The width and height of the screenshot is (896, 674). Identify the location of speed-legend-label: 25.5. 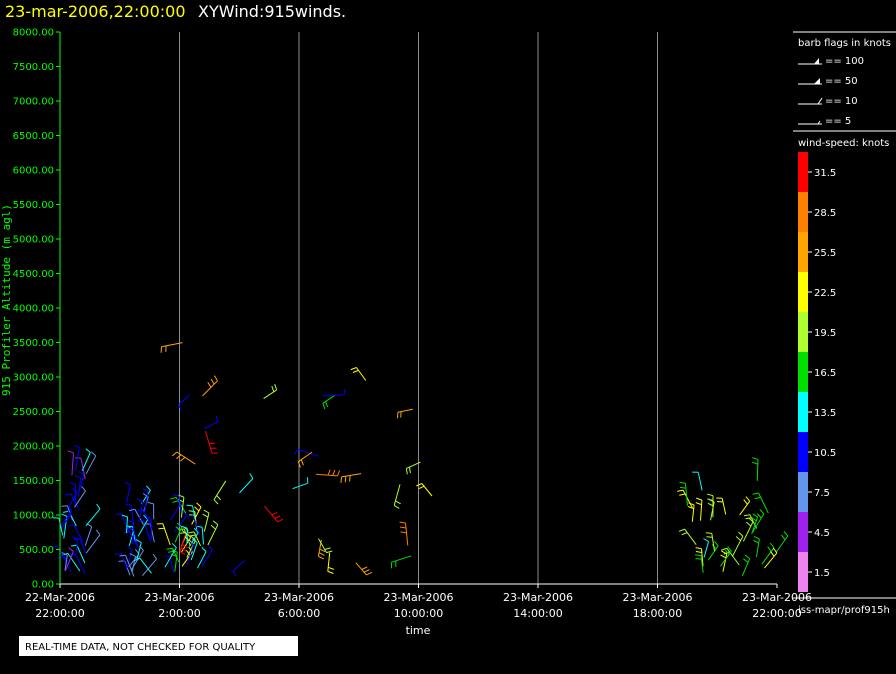
(825, 253).